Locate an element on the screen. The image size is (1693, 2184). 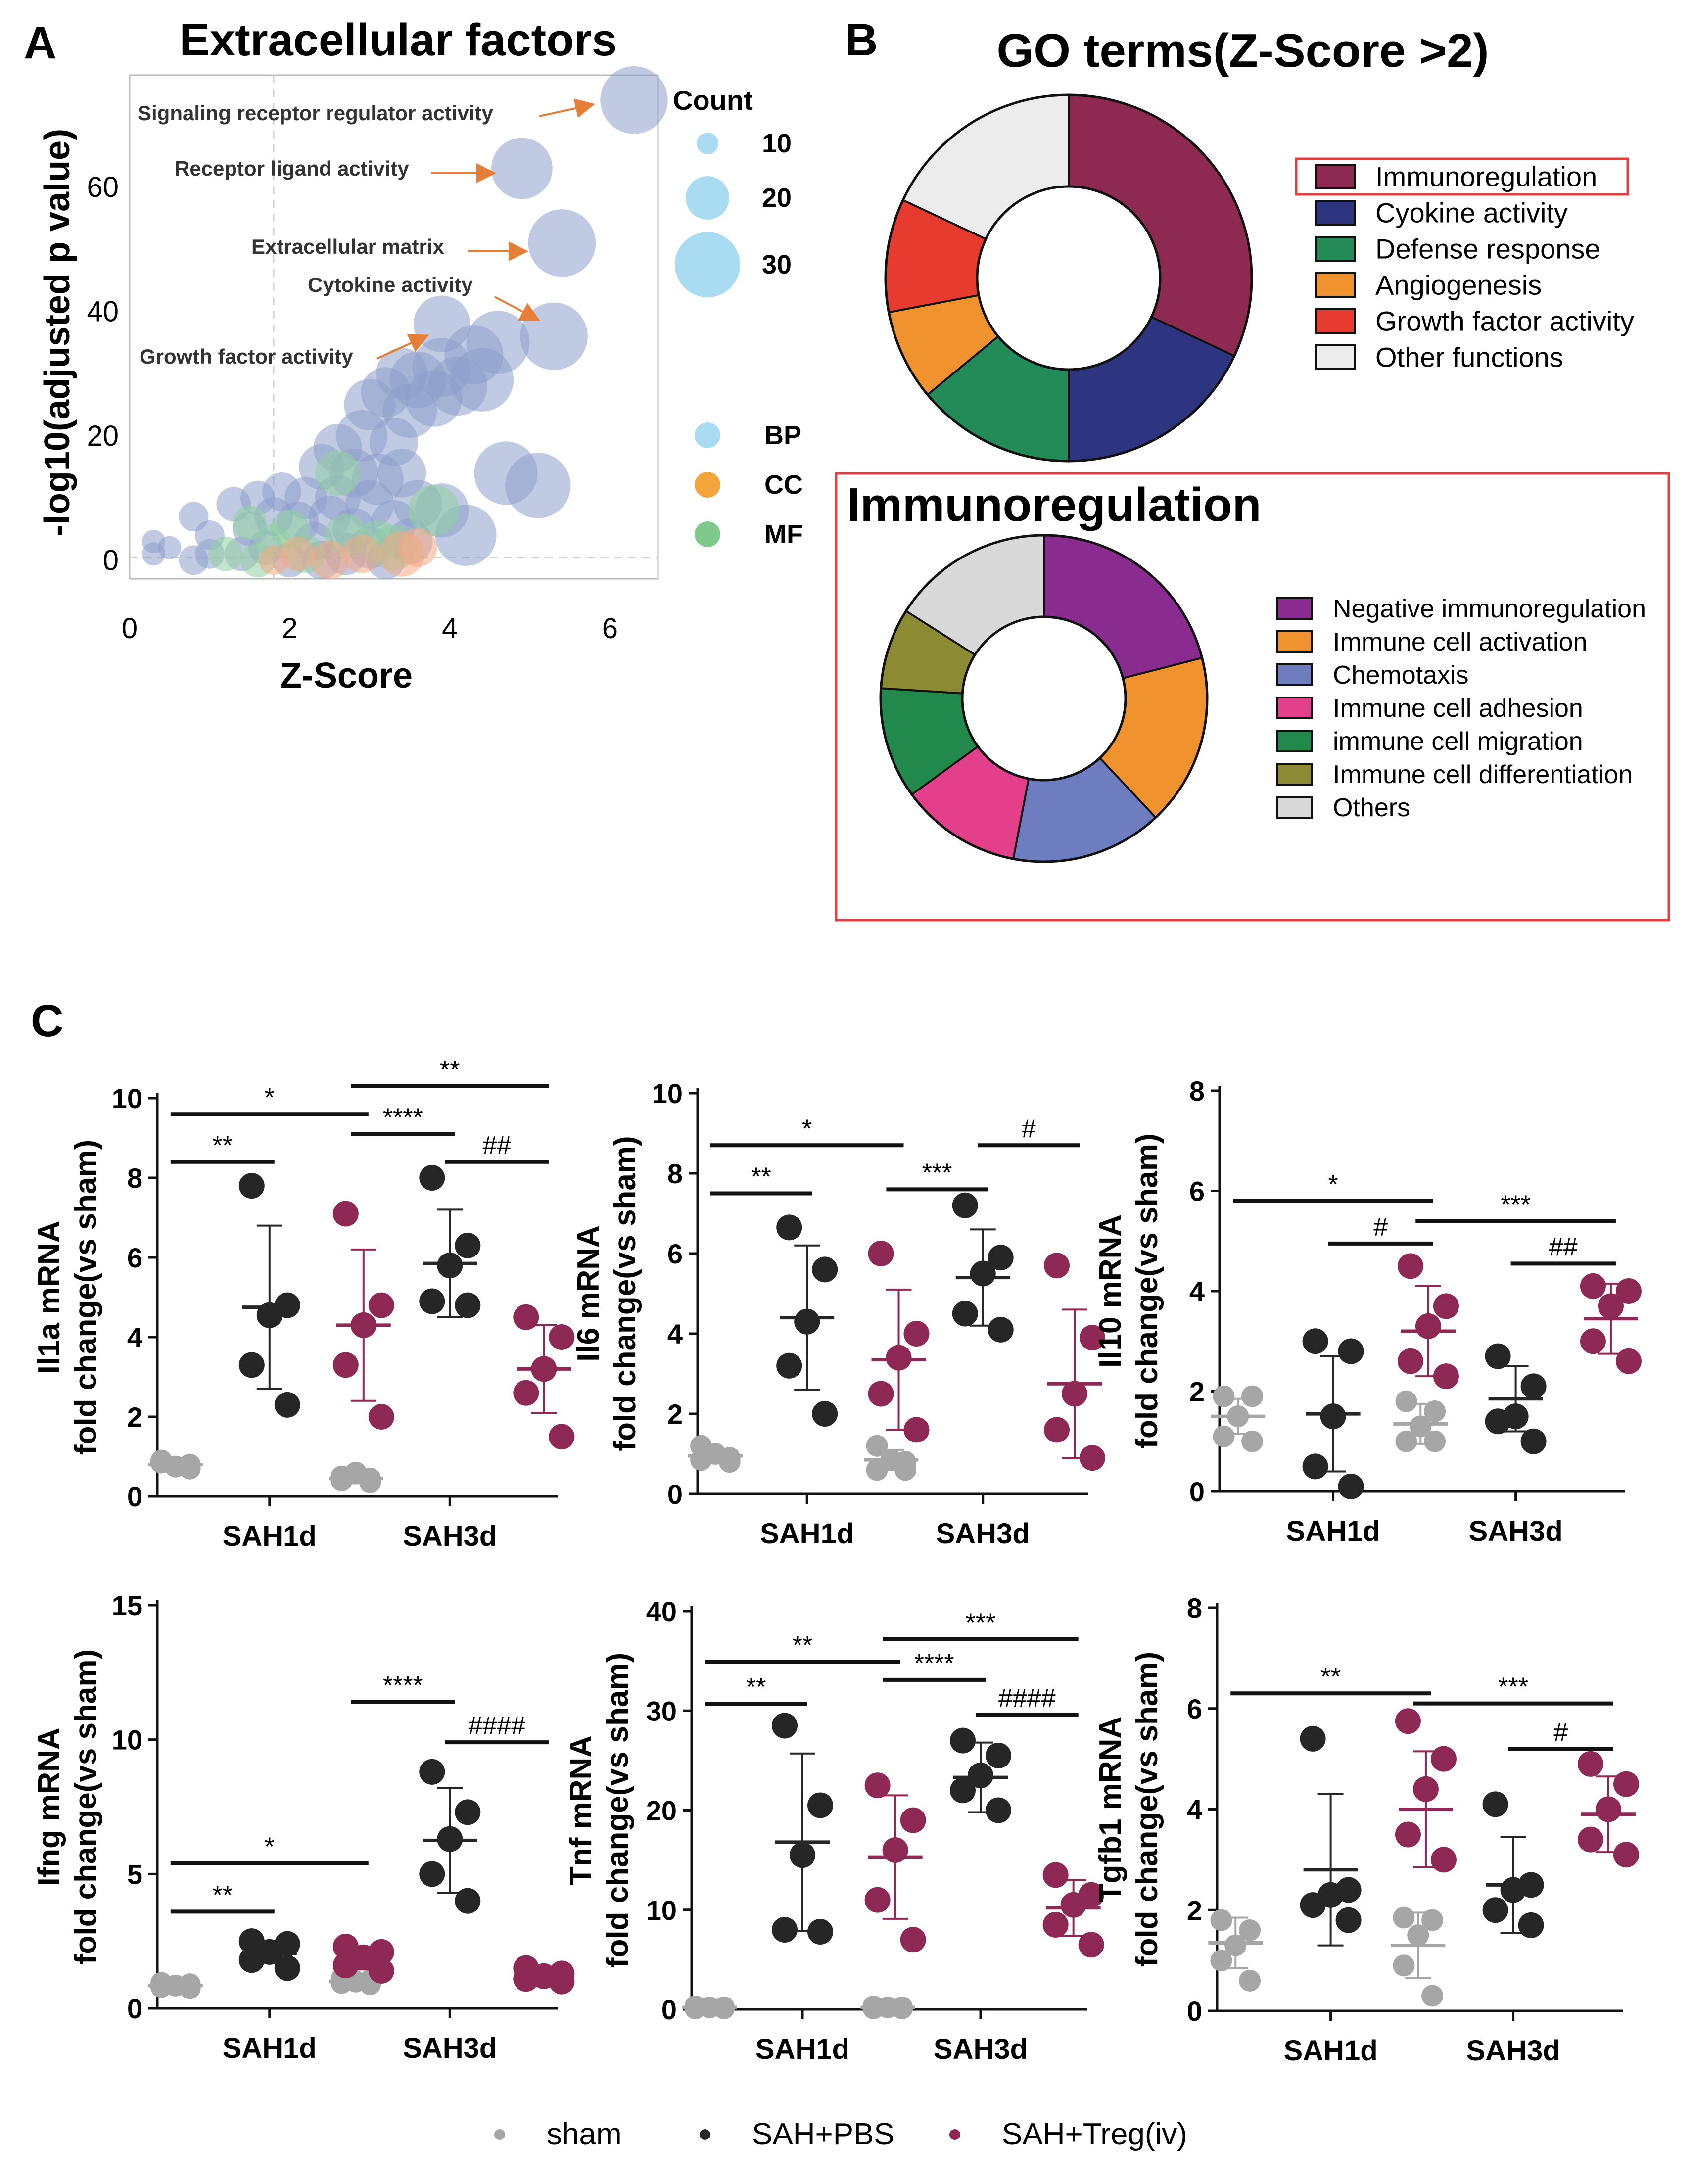
panel-a-count-legend: Count 10 20 30 BP CC MF is located at coordinates (738, 317).